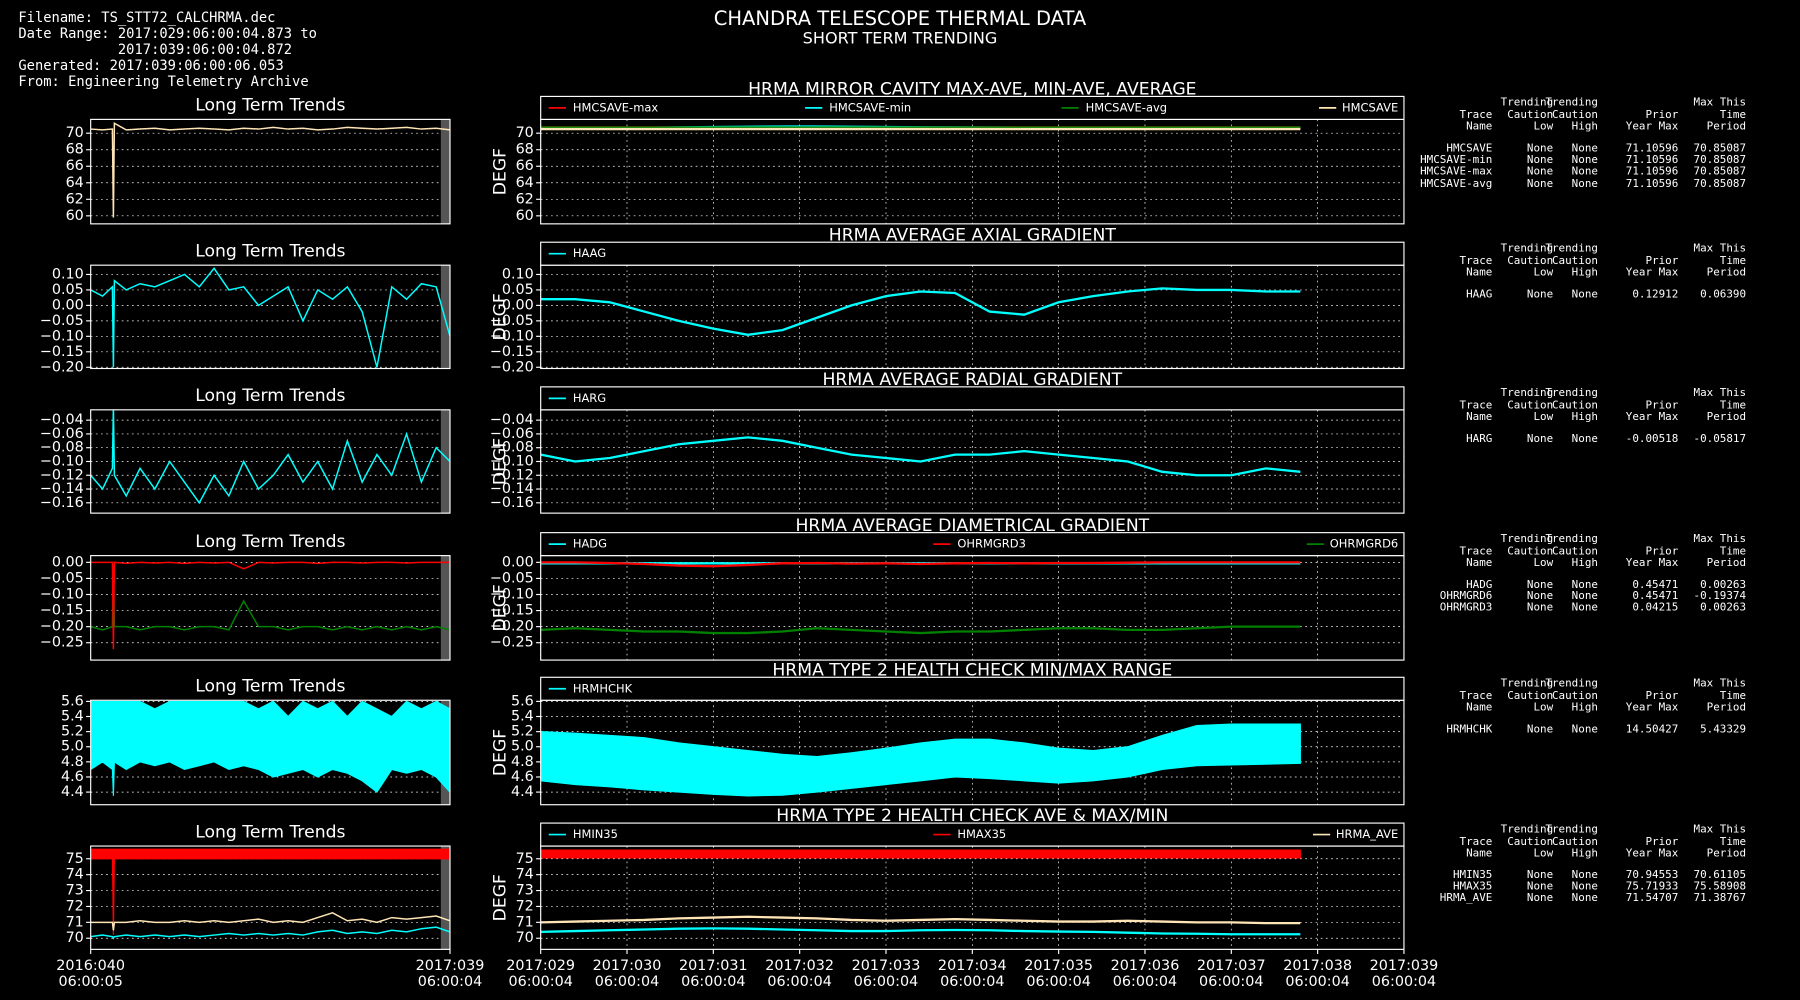 This screenshot has height=1000, width=1800. Describe the element at coordinates (870, 107) in the screenshot. I see `legend-label: HMCSAVE-min` at that location.